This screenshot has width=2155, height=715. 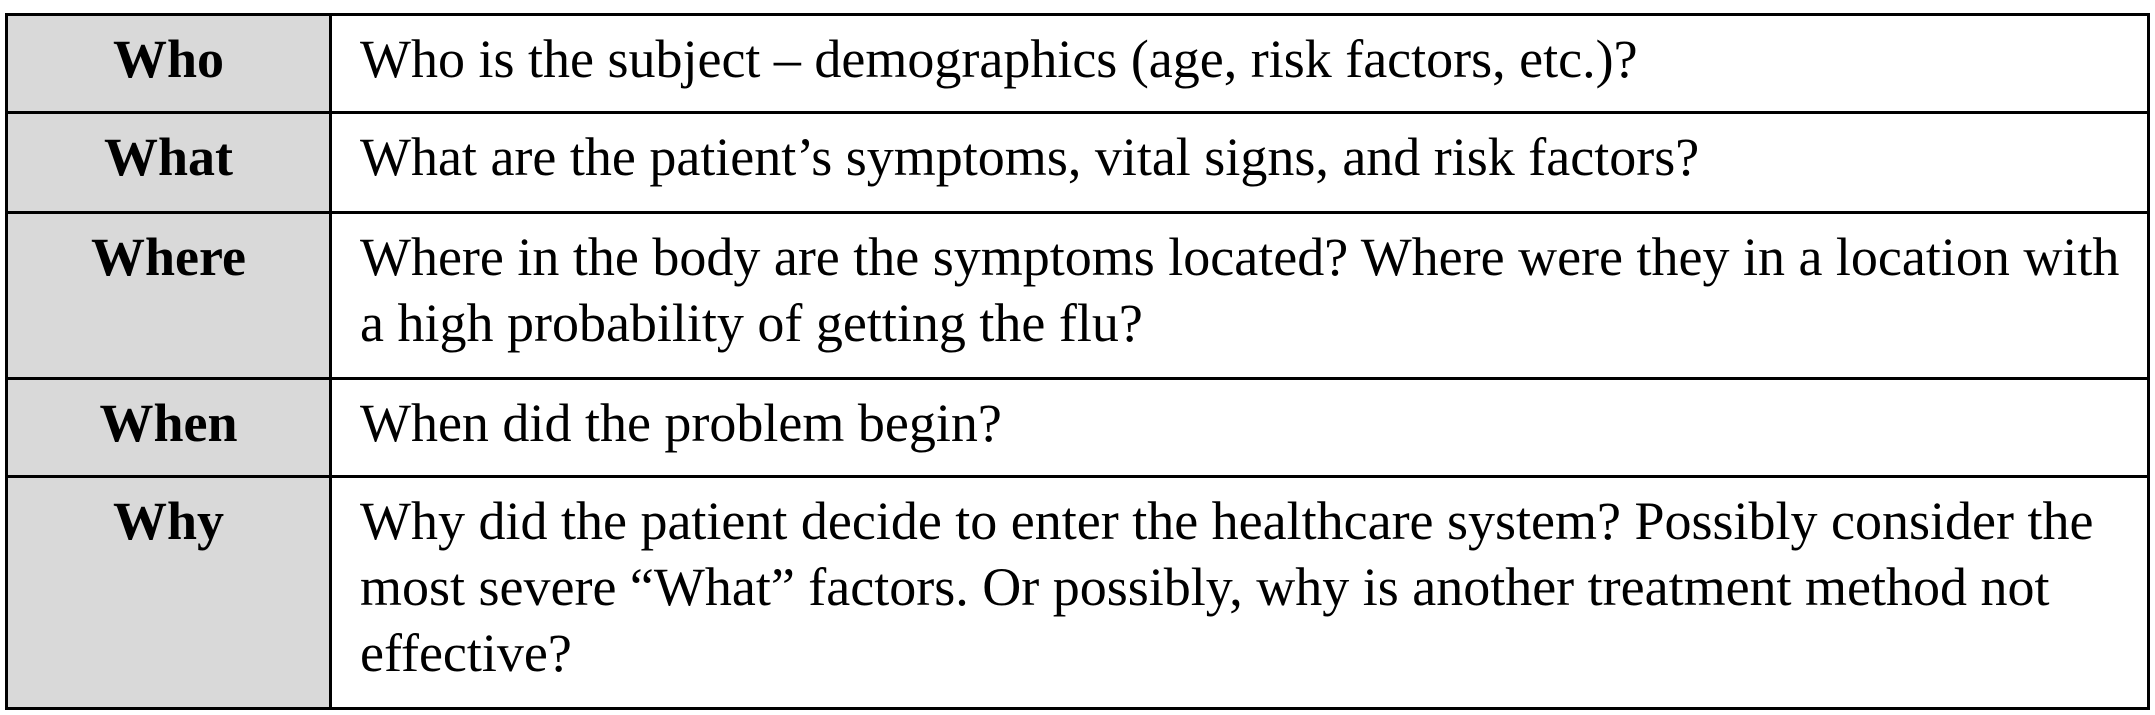 I want to click on term-cell-what: What, so click(x=168, y=162).